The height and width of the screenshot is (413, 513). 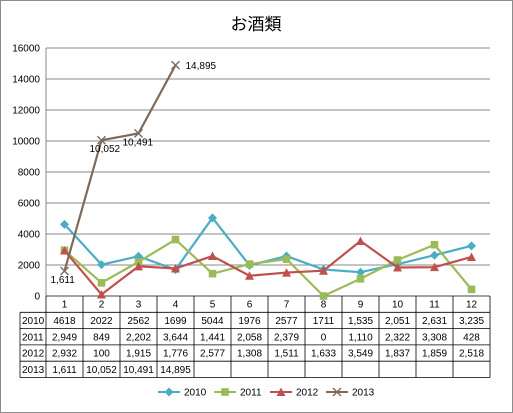 I want to click on category-label: 1, so click(x=65, y=305).